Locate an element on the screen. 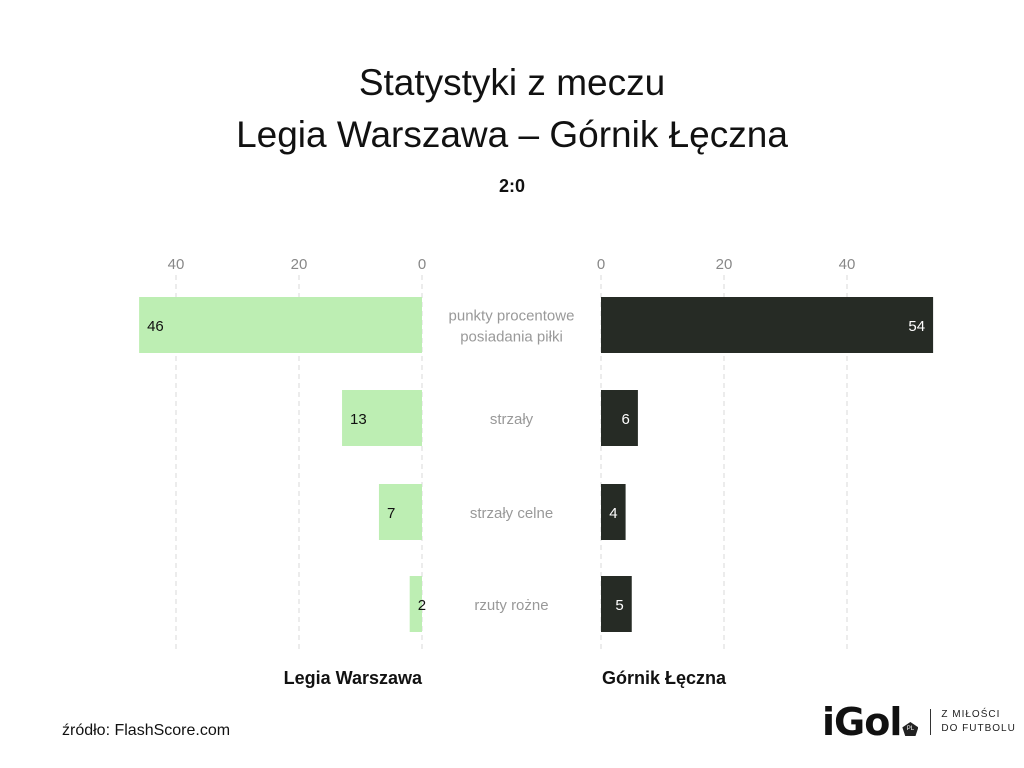 This screenshot has width=1024, height=768. logo-tagline: Z MIŁOŚCI DO FUTBOLU is located at coordinates (978, 722).